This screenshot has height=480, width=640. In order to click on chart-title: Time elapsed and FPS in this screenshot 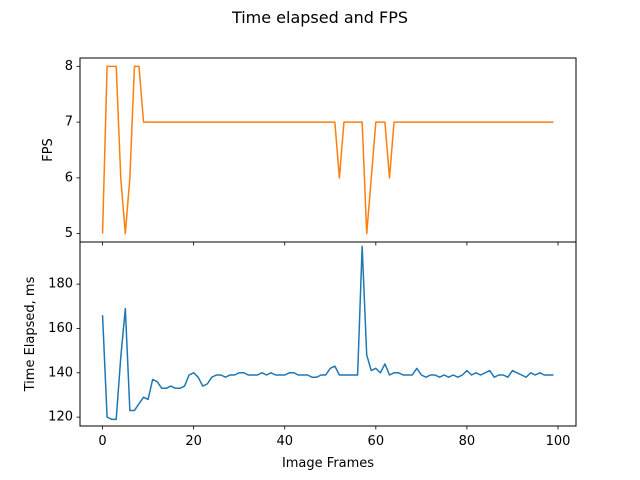, I will do `click(319, 17)`.